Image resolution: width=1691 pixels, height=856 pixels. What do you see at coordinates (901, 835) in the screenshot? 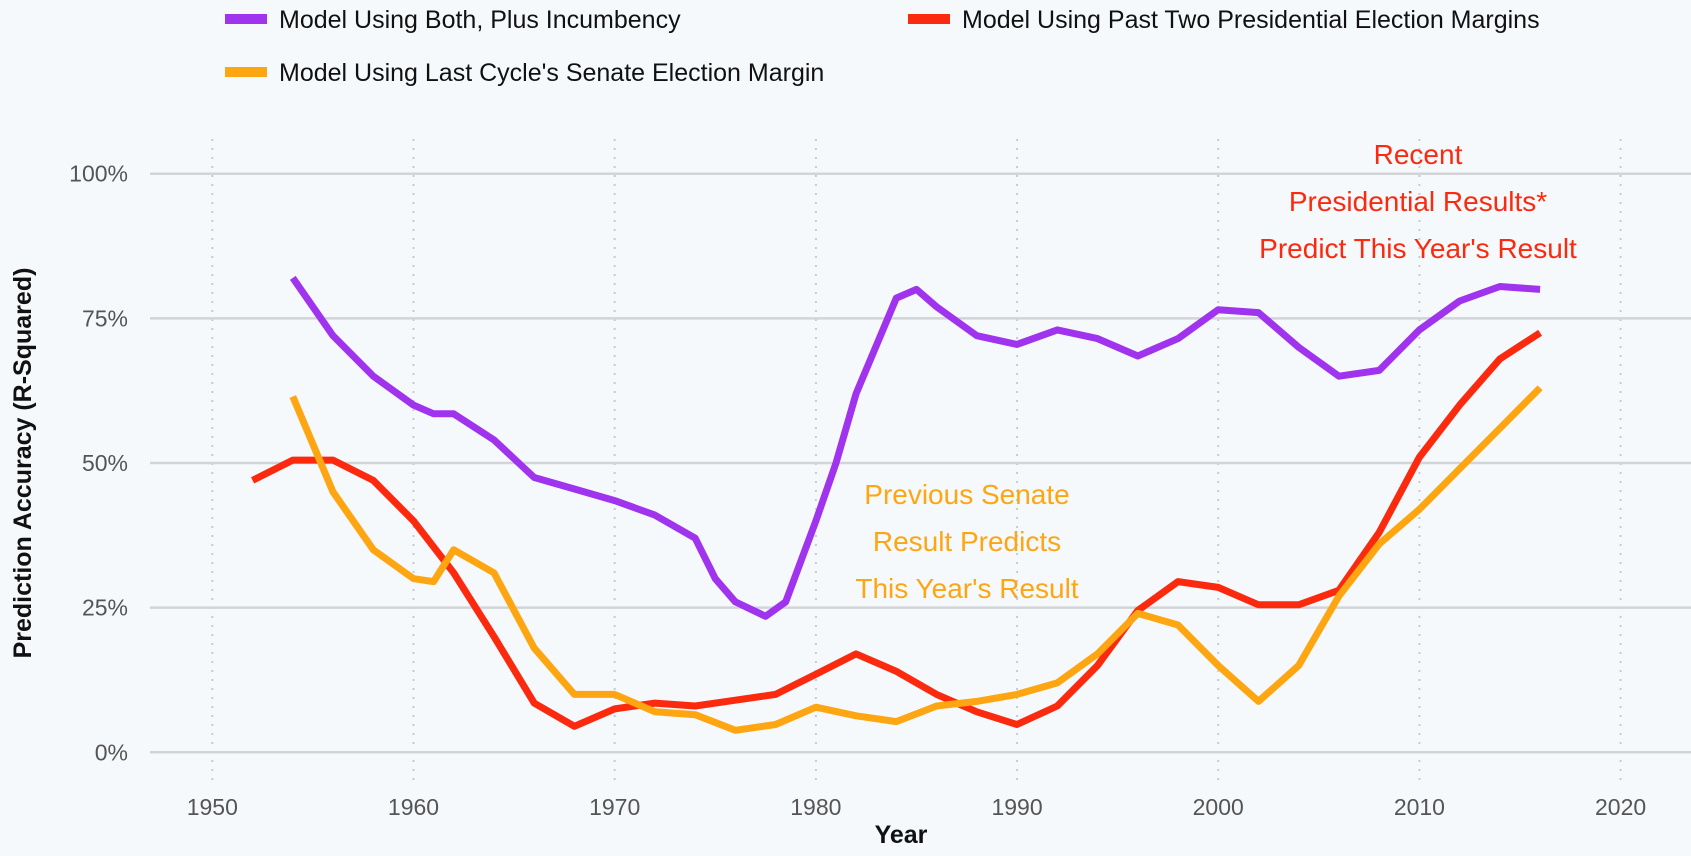
I see `x-axis-title: Year` at bounding box center [901, 835].